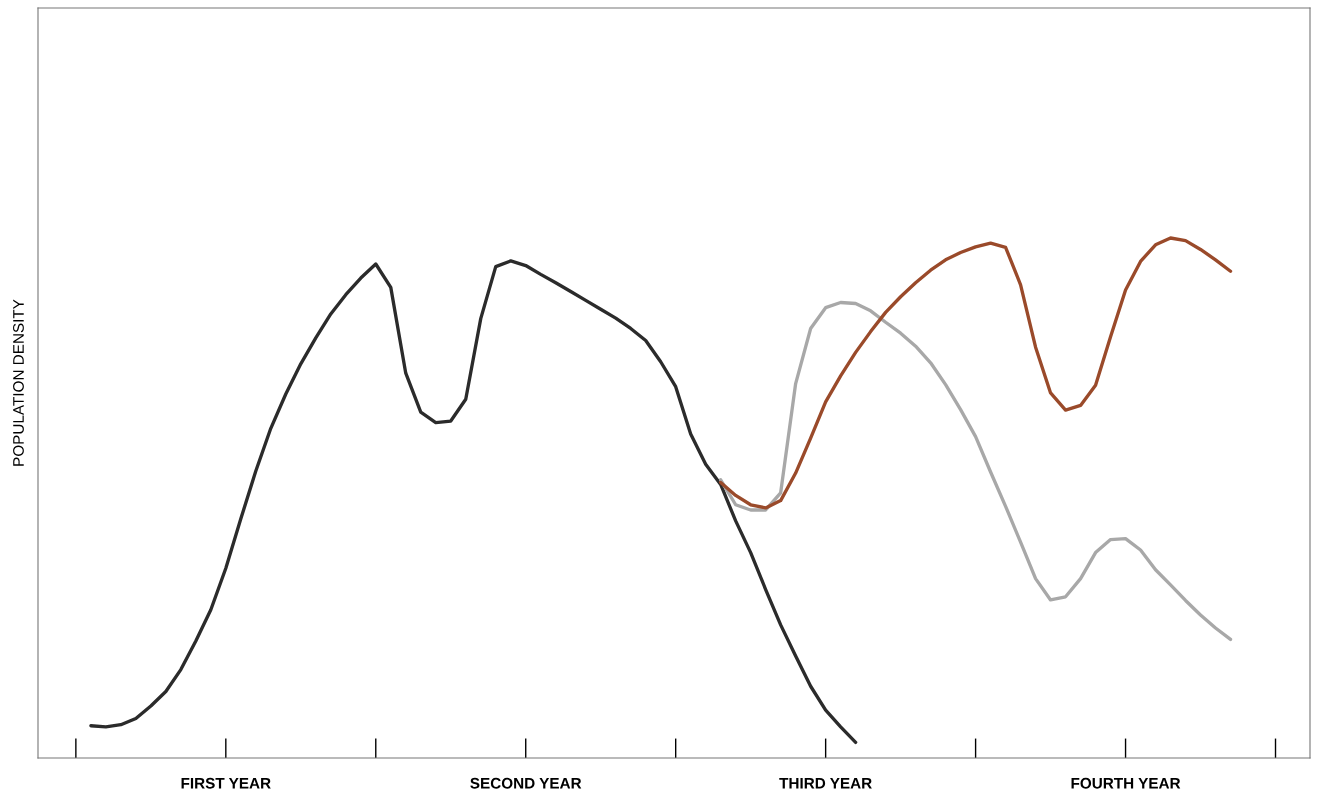  What do you see at coordinates (526, 783) in the screenshot?
I see `x-tick-label: SECOND YEAR` at bounding box center [526, 783].